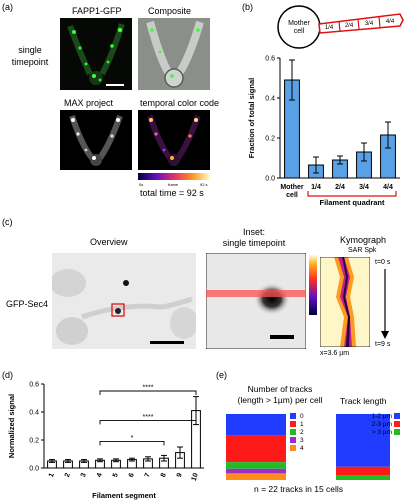  I want to click on x-axis-label: Filament quadrant, so click(352, 202).